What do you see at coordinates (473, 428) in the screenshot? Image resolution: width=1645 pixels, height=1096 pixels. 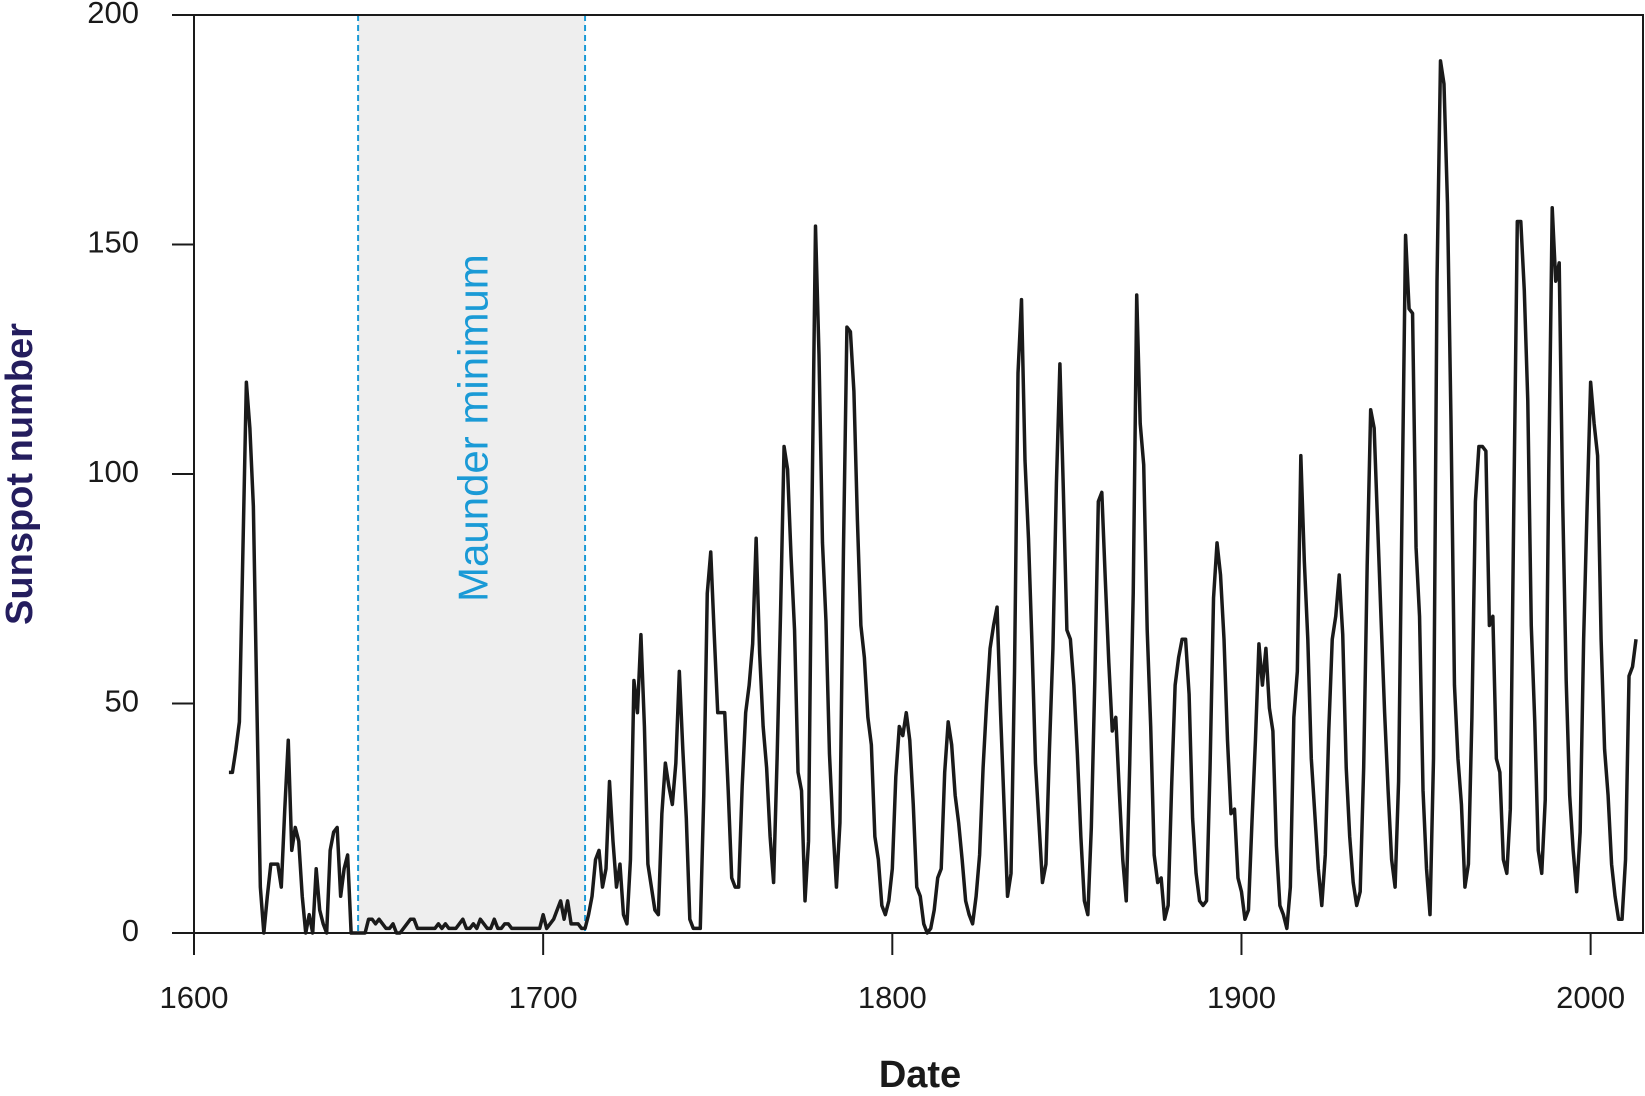 I see `annotation: Maunder minimum` at bounding box center [473, 428].